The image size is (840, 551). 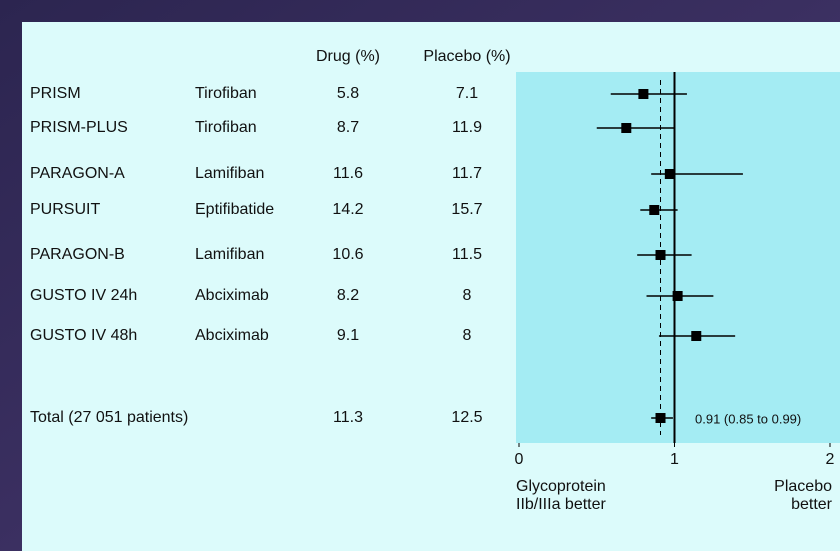 I want to click on study-name: PURSUIT, so click(x=65, y=209).